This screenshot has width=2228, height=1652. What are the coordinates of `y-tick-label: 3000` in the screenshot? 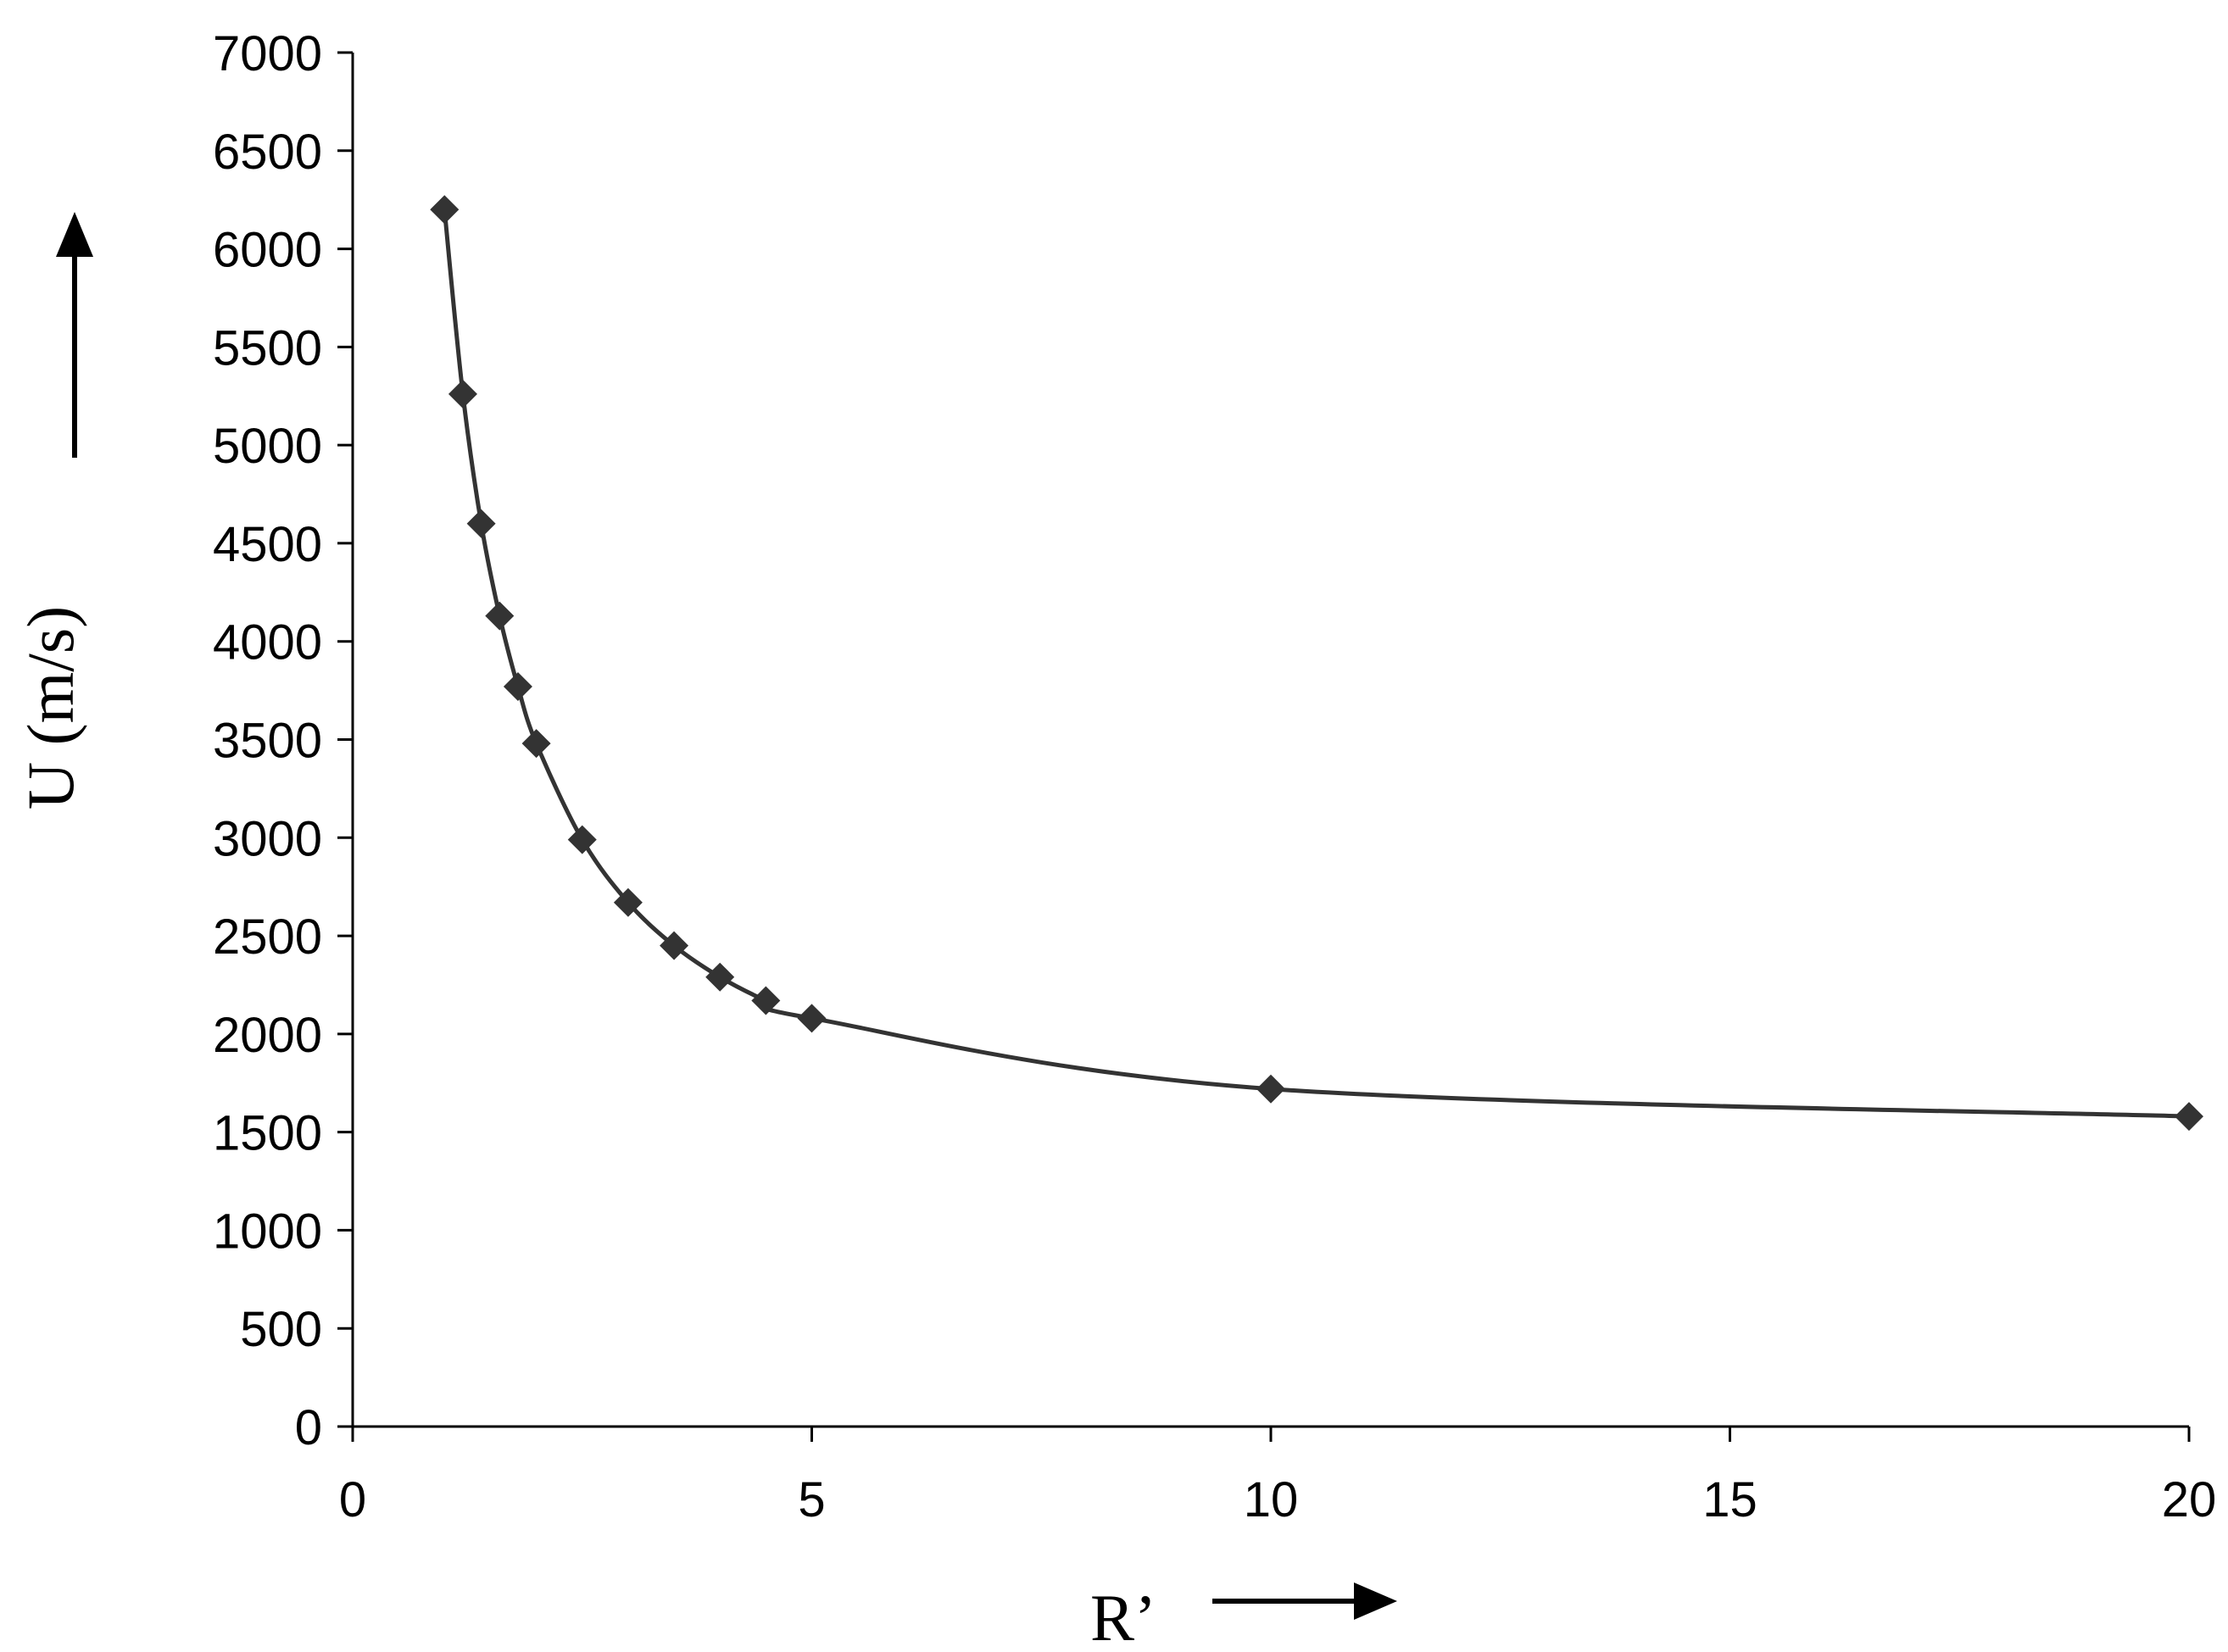 It's located at (267, 838).